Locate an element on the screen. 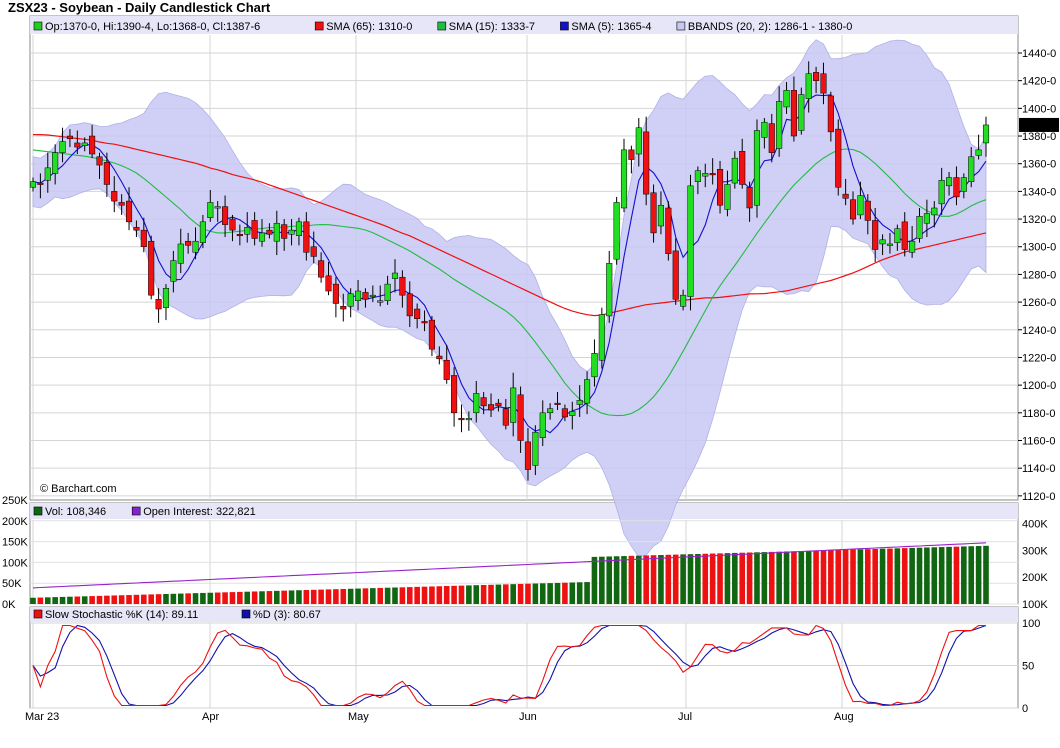 The image size is (1060, 748). oi-tick-label: 100K is located at coordinates (1035, 605).